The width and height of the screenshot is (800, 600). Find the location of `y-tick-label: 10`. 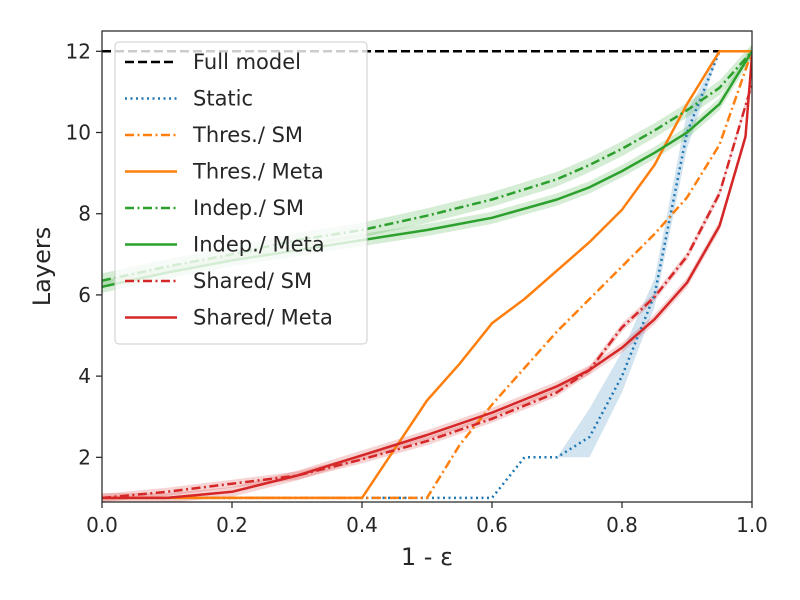

y-tick-label: 10 is located at coordinates (78, 133).